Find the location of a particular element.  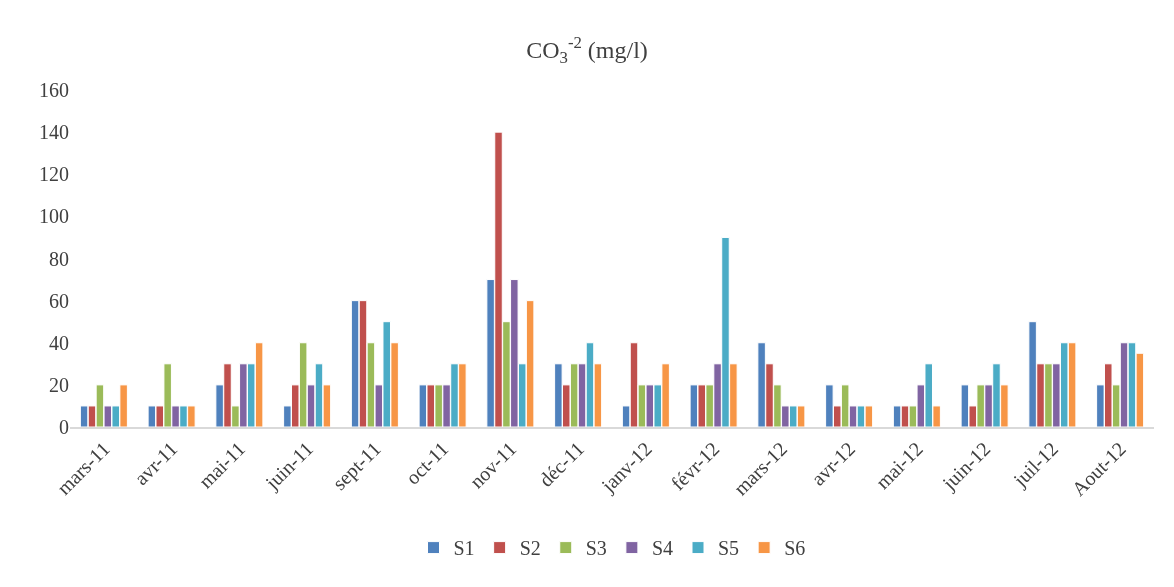

y-tick-label: 80 is located at coordinates (59, 258).